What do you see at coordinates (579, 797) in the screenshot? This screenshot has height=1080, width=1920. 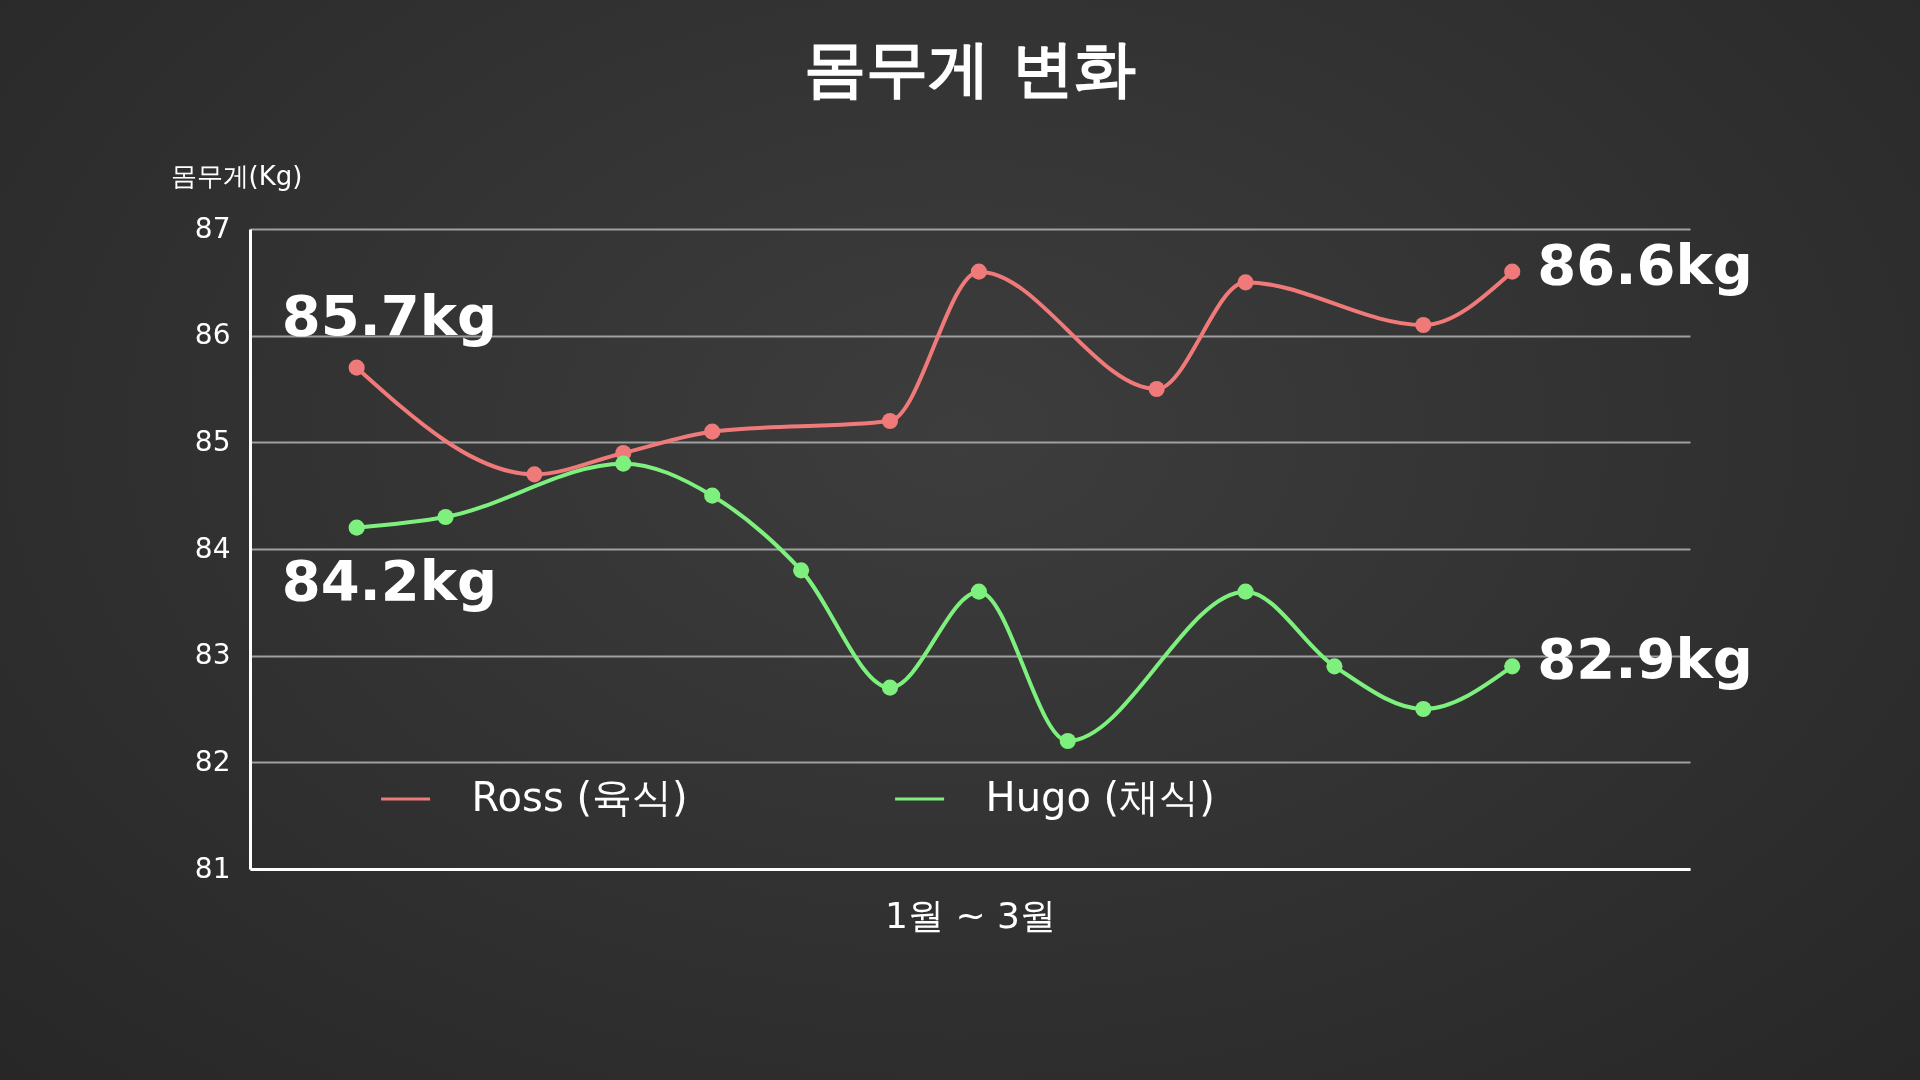 I see `legend-label: Ross (육식)` at bounding box center [579, 797].